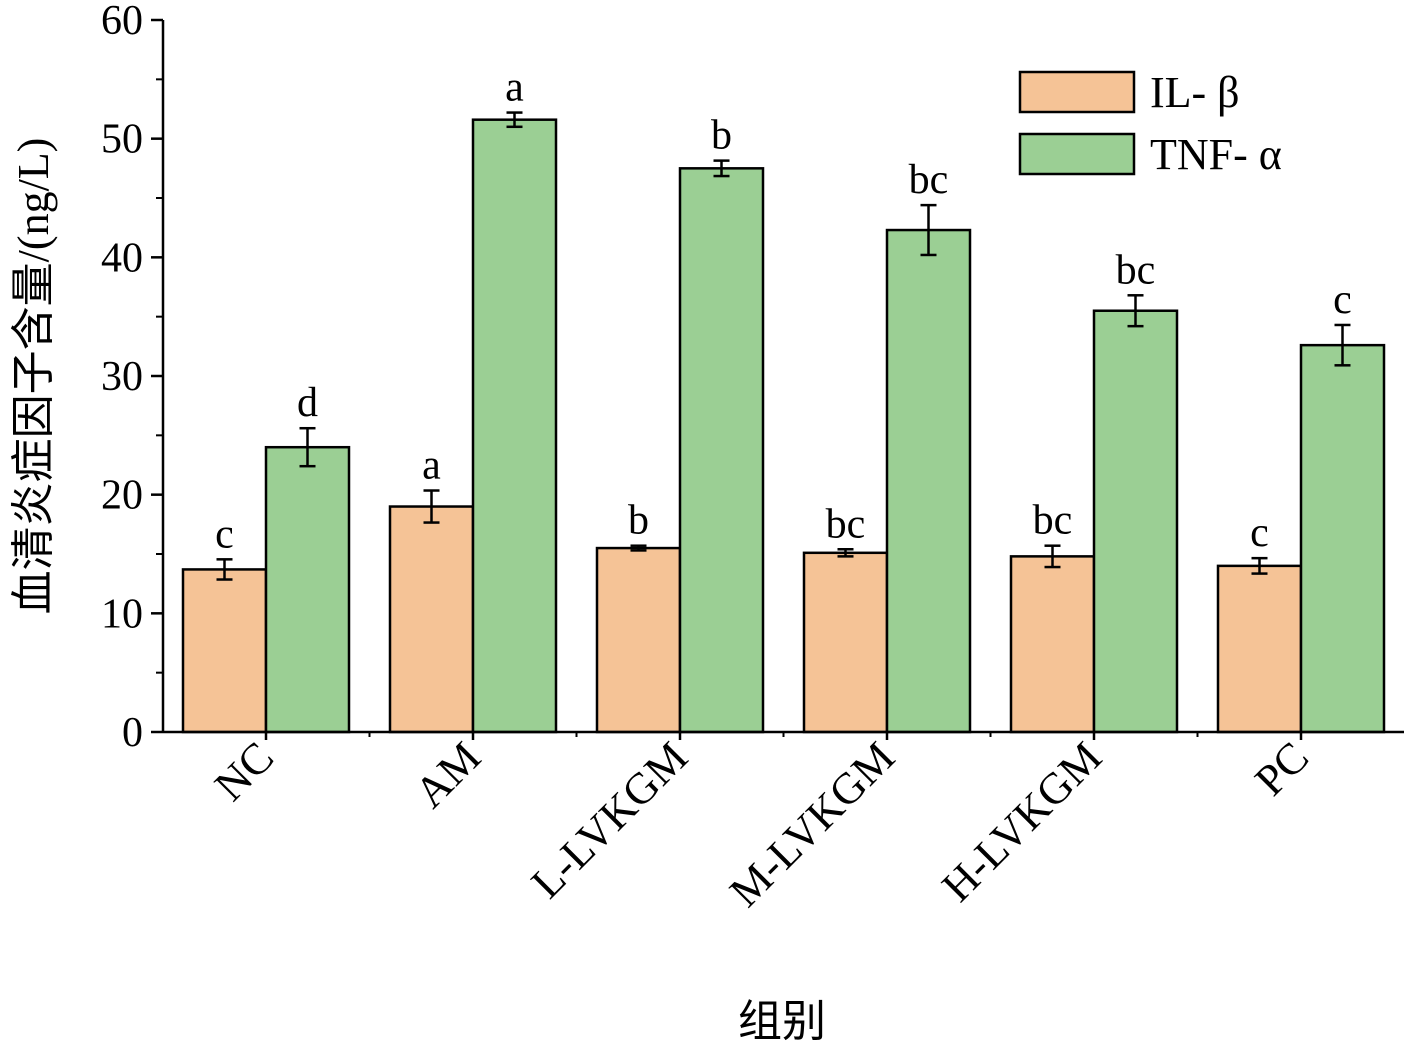  What do you see at coordinates (782, 1021) in the screenshot?
I see `x-axis-label: 组别` at bounding box center [782, 1021].